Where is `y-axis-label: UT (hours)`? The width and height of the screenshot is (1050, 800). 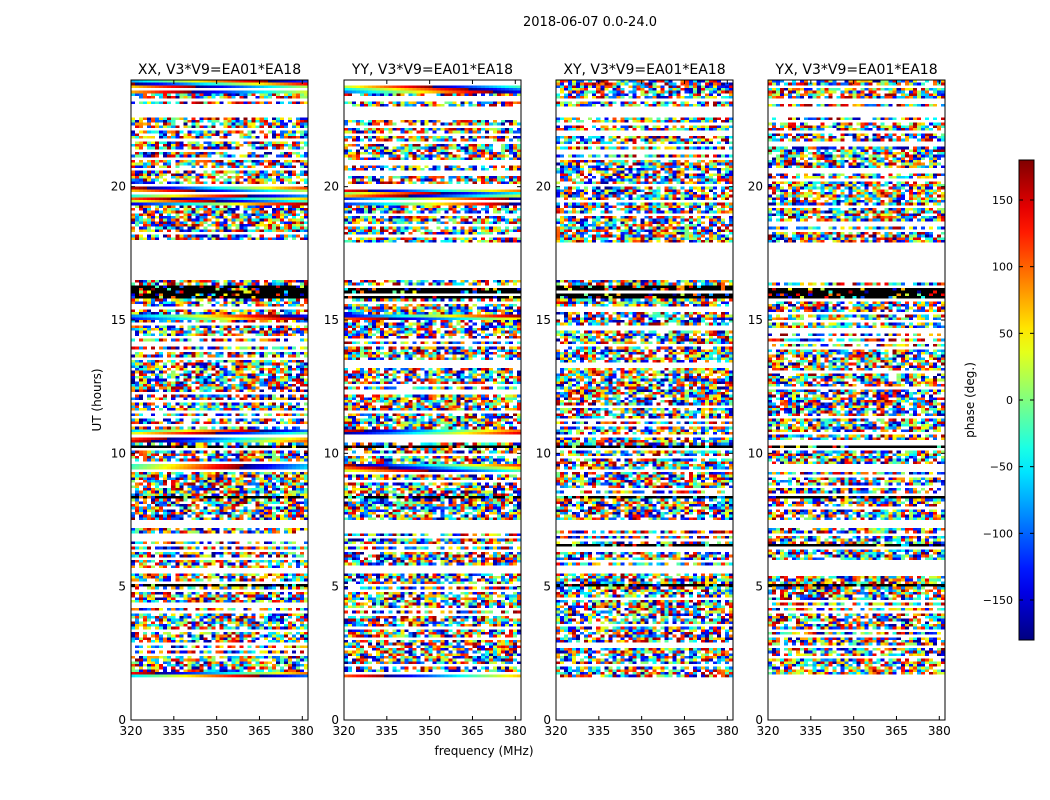
y-axis-label: UT (hours) is located at coordinates (97, 399).